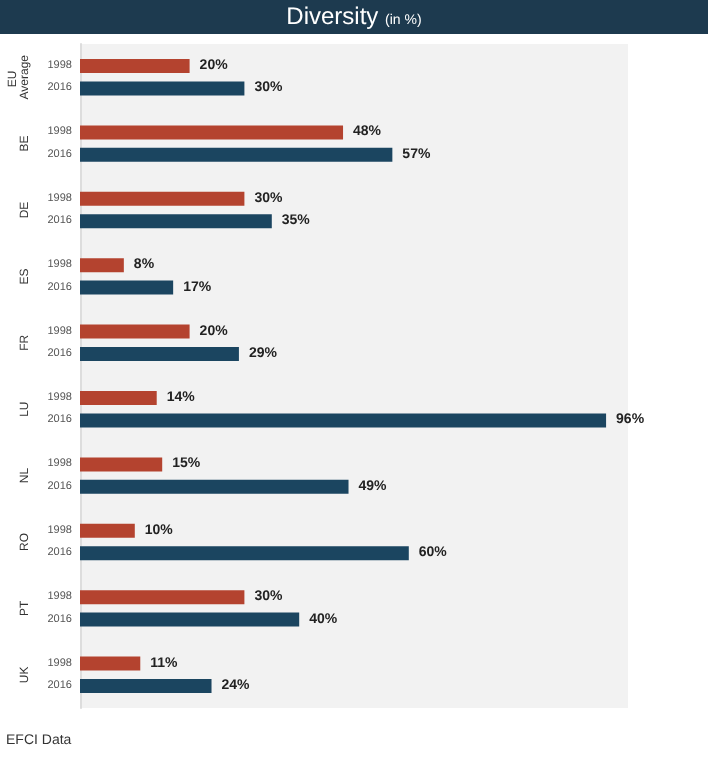 The width and height of the screenshot is (708, 766). Describe the element at coordinates (332, 16) in the screenshot. I see `chart-title: Diversity` at that location.